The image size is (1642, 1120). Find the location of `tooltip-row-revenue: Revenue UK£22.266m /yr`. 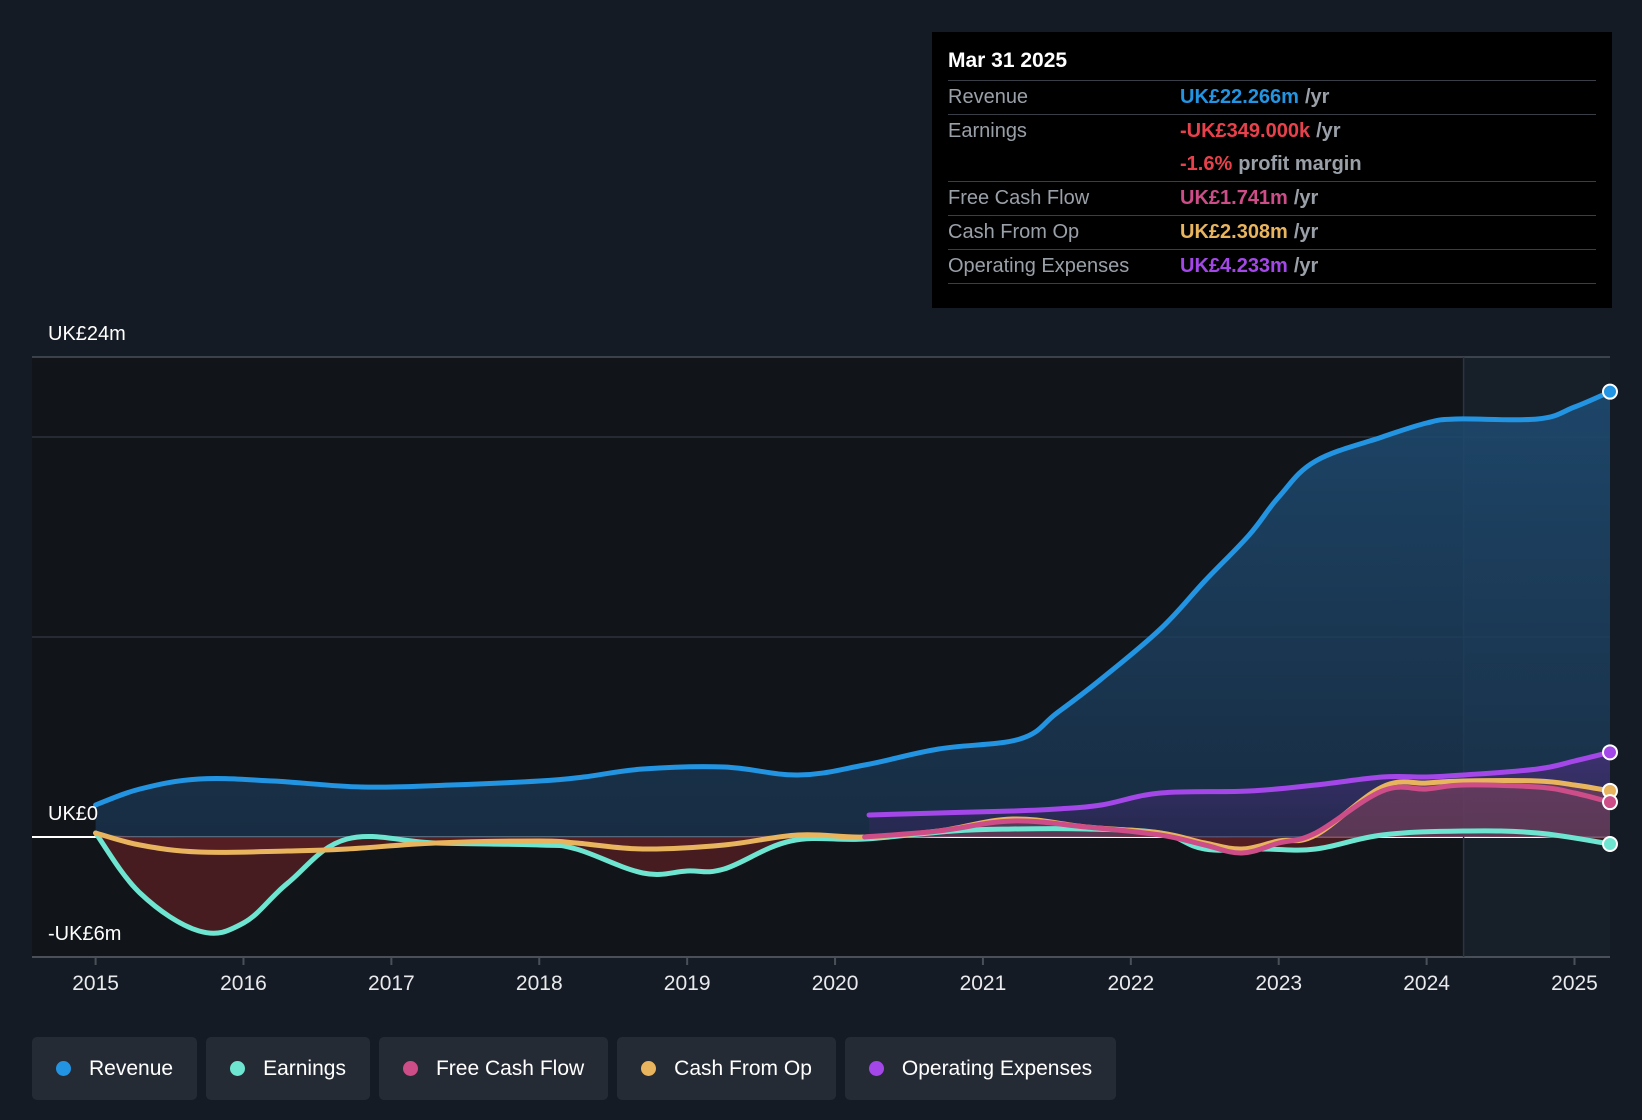

tooltip-row-revenue: Revenue UK£22.266m /yr is located at coordinates (1272, 97).